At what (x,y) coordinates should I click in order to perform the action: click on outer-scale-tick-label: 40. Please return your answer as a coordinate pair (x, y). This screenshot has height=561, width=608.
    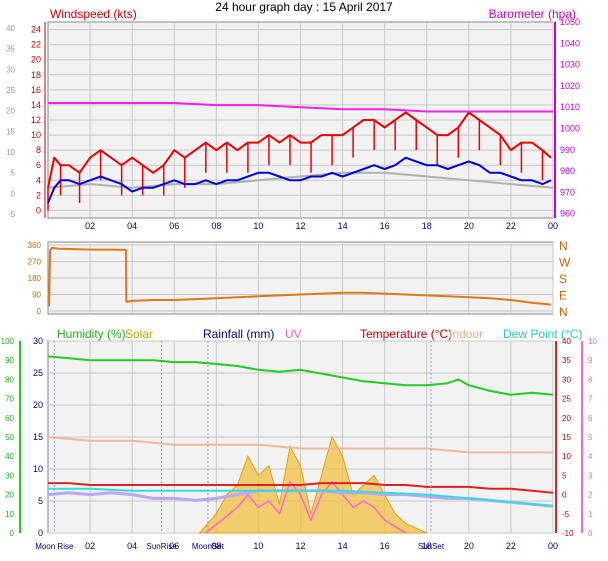
    Looking at the image, I should click on (10, 28).